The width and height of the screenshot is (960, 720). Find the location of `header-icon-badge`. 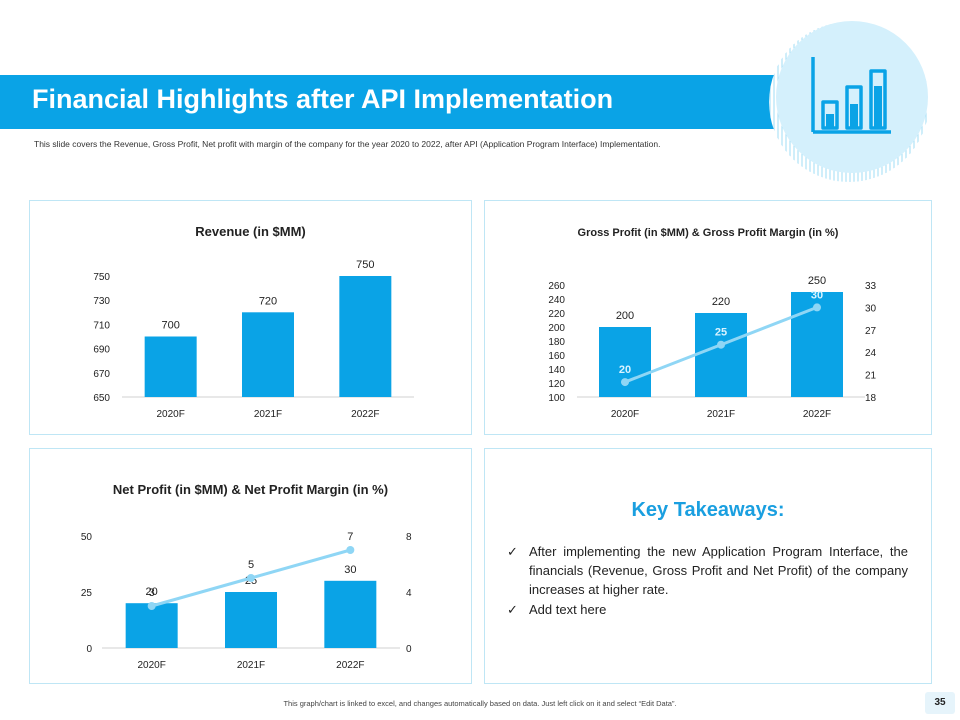

header-icon-badge is located at coordinates (850, 99).